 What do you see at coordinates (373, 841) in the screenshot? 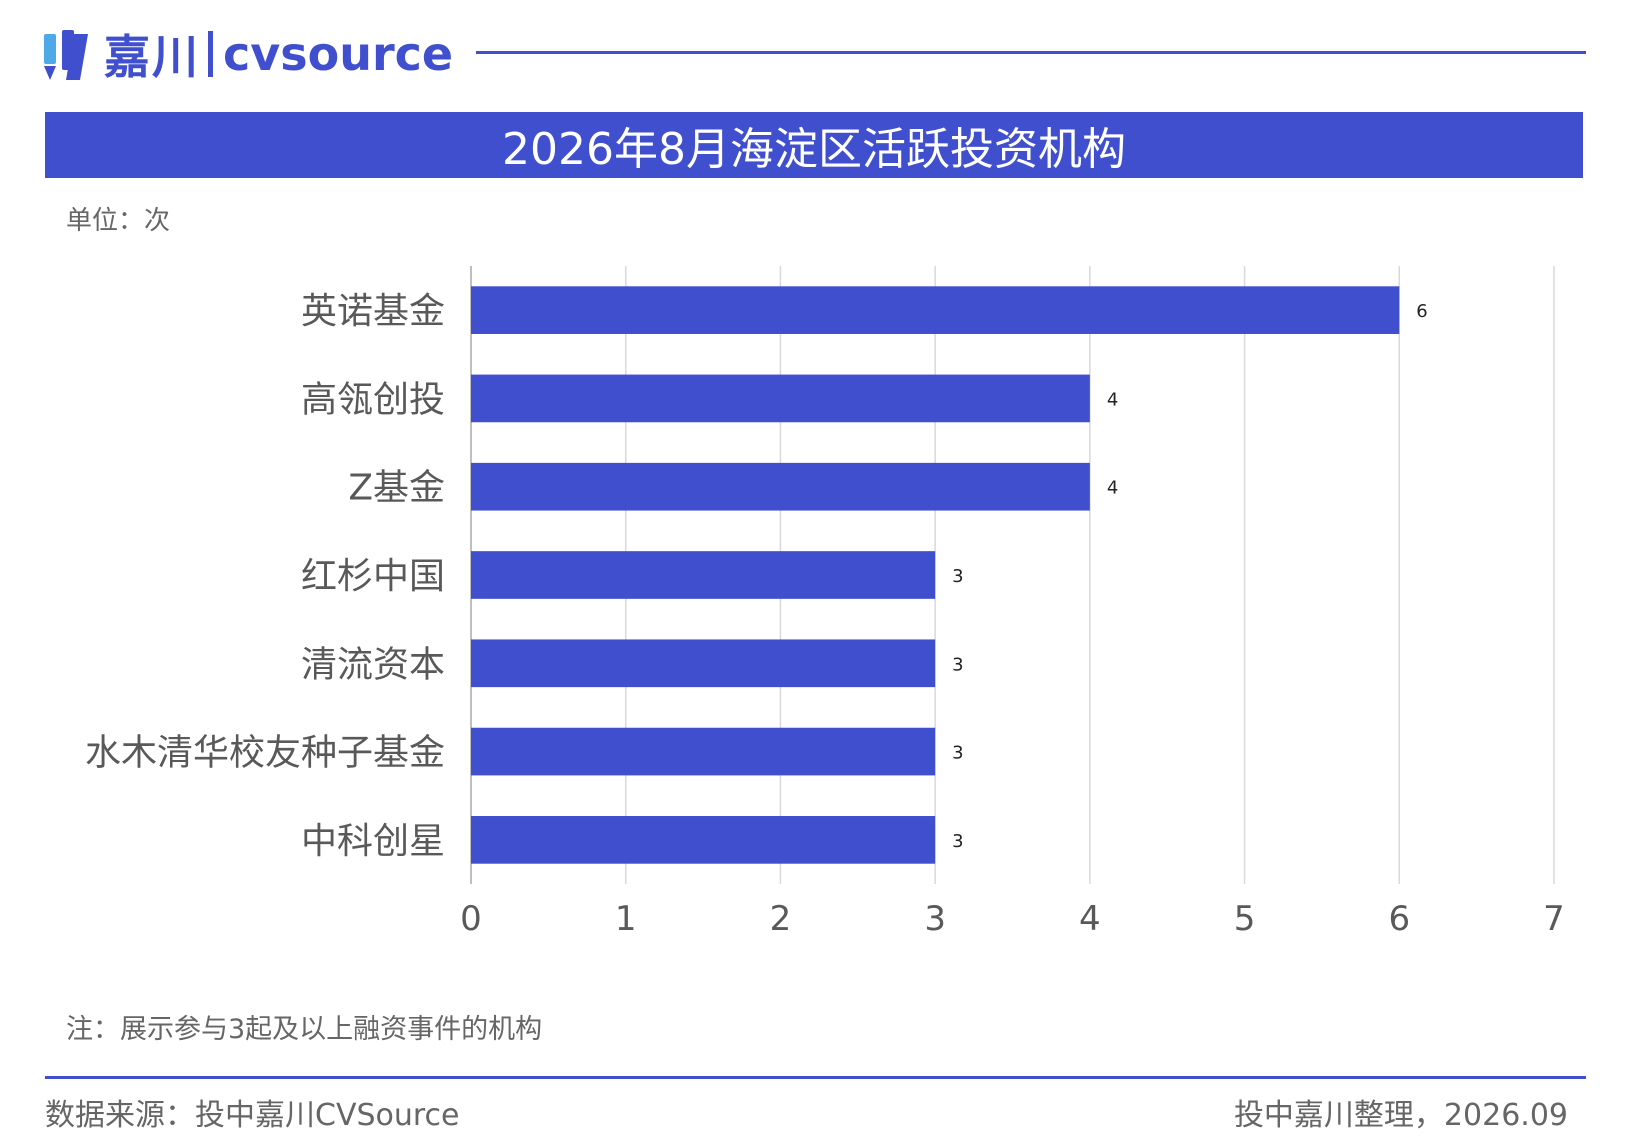
I see `category-label: 中科创星` at bounding box center [373, 841].